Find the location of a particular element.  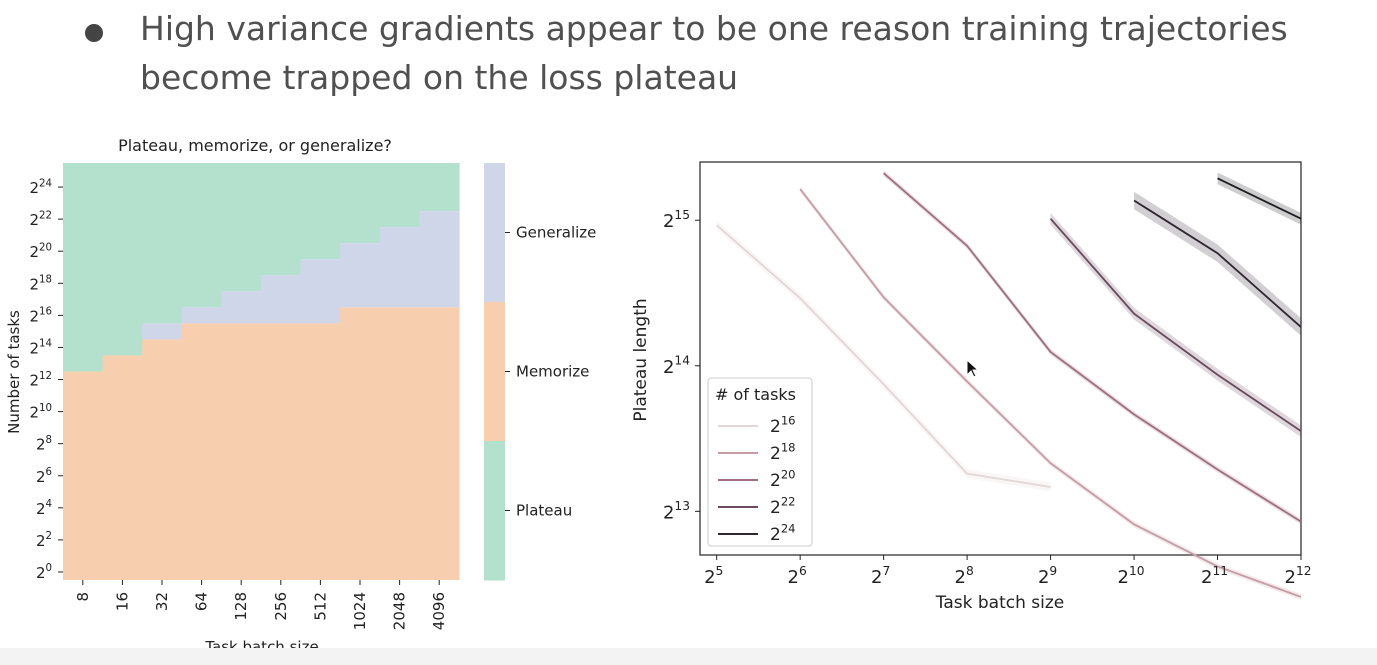

legend-entry: 224 is located at coordinates (783, 533).